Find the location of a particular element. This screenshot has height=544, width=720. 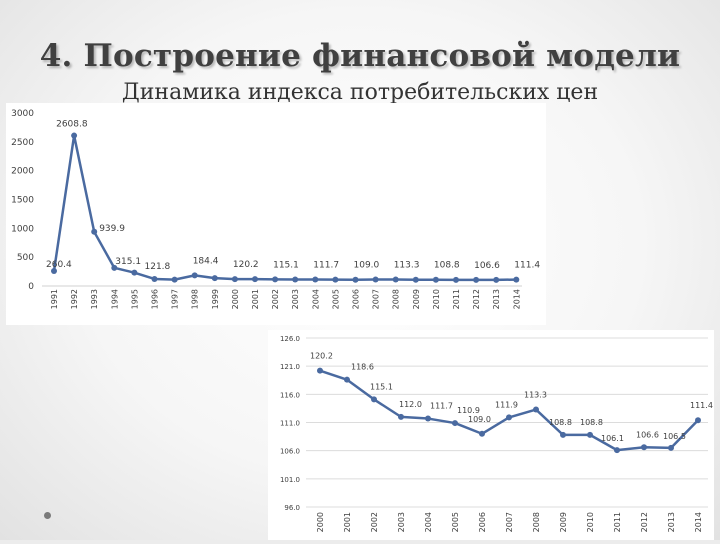

data-label: 121.8 is located at coordinates (158, 267).